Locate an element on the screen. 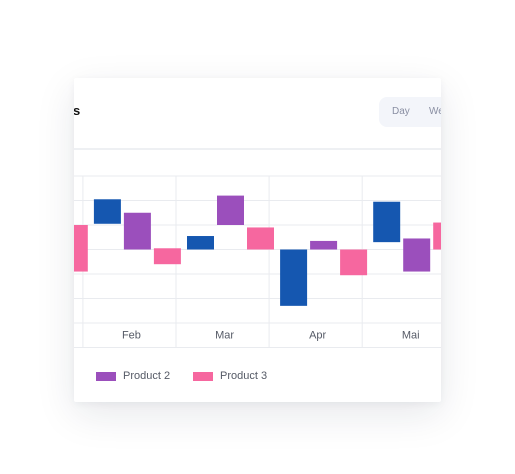 The height and width of the screenshot is (474, 515). bar-product2-mai is located at coordinates (417, 255).